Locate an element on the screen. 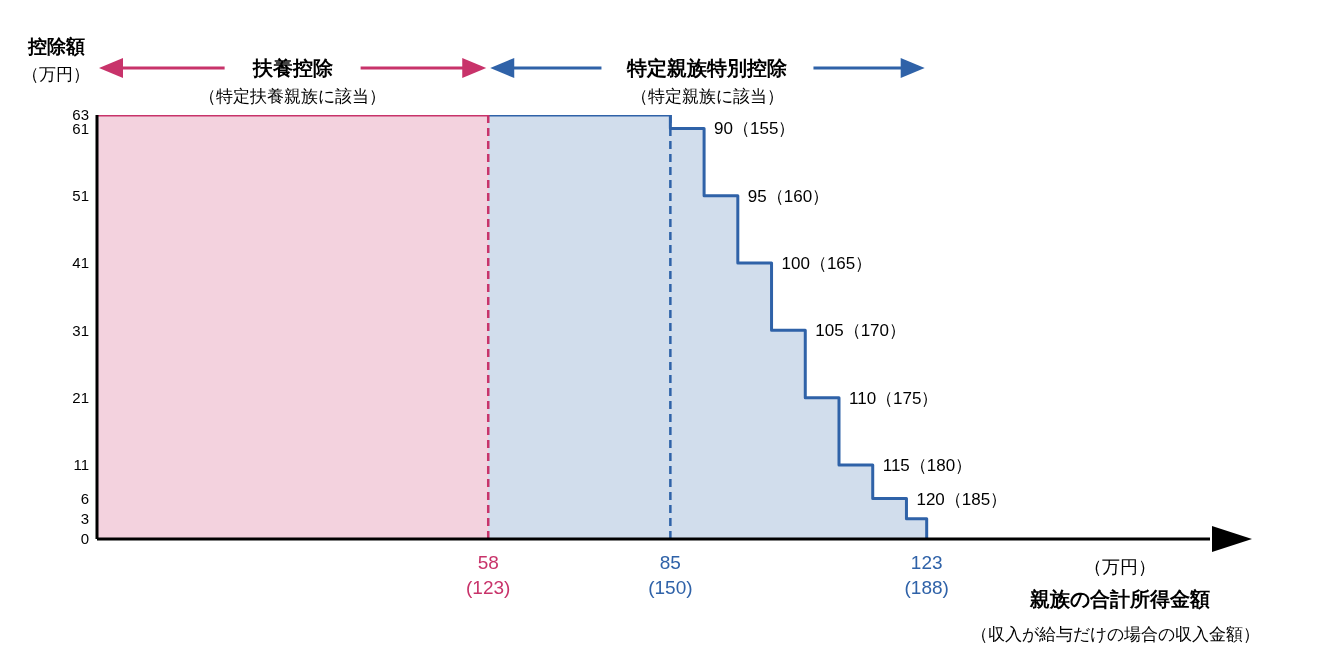 The image size is (1318, 661). text: 扶養控除 is located at coordinates (292, 68).